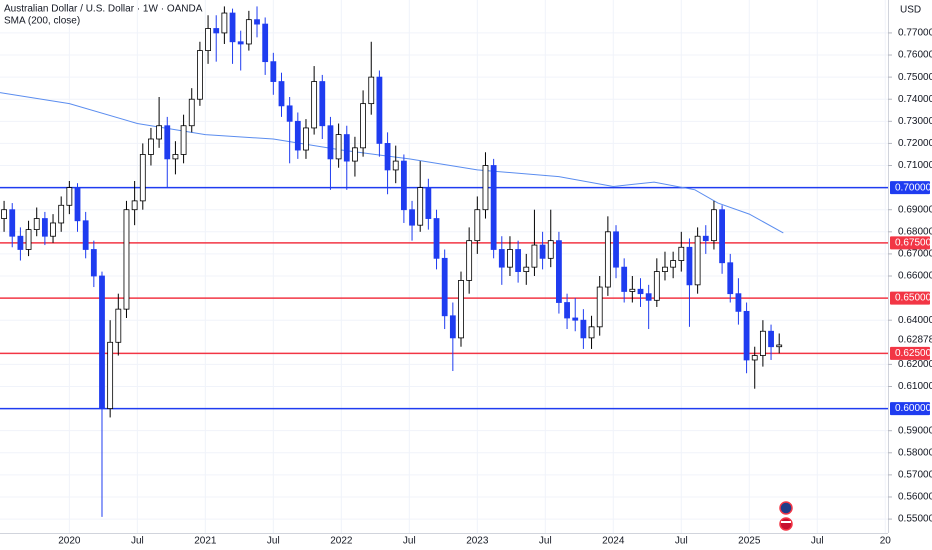 Image resolution: width=932 pixels, height=550 pixels. What do you see at coordinates (341, 541) in the screenshot?
I see `x-tick-label: 2022` at bounding box center [341, 541].